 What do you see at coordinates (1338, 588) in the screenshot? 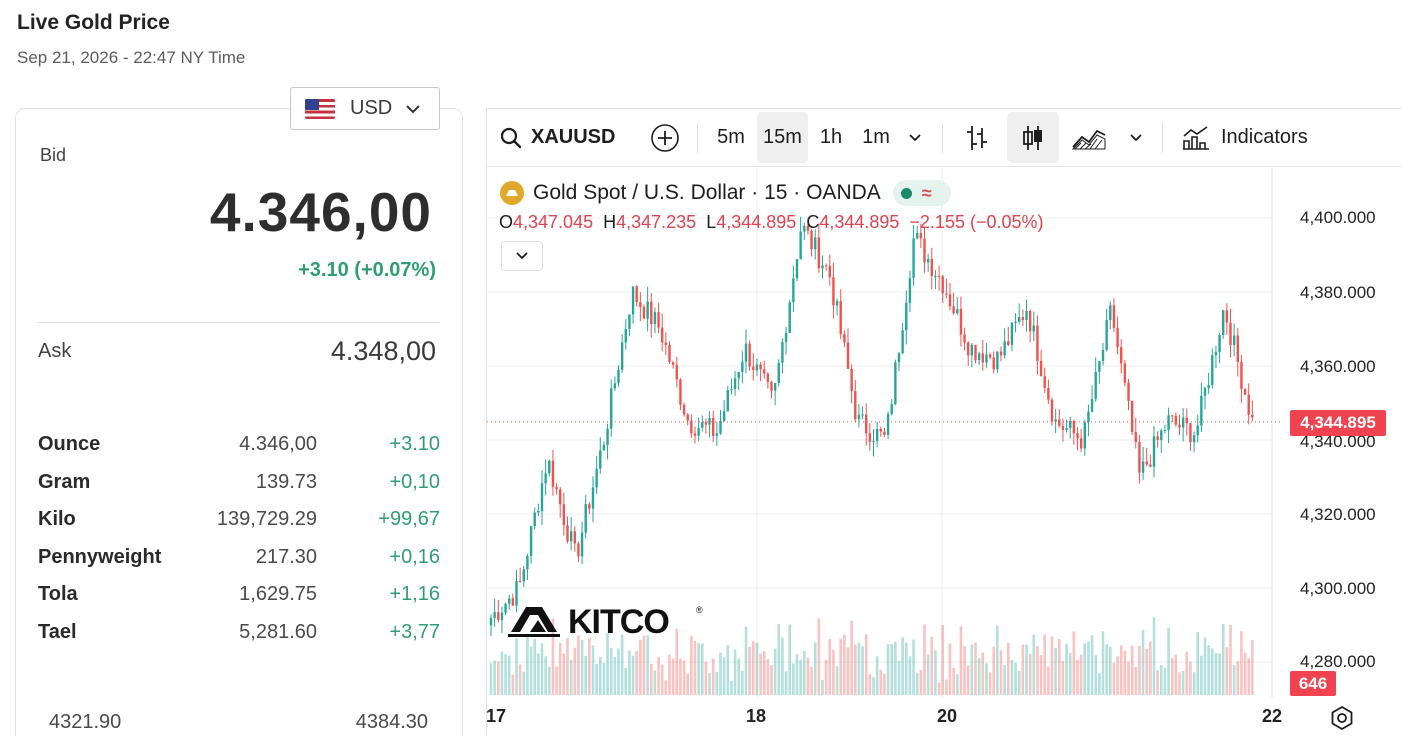
I see `y-tick-label: 4,300.000` at bounding box center [1338, 588].